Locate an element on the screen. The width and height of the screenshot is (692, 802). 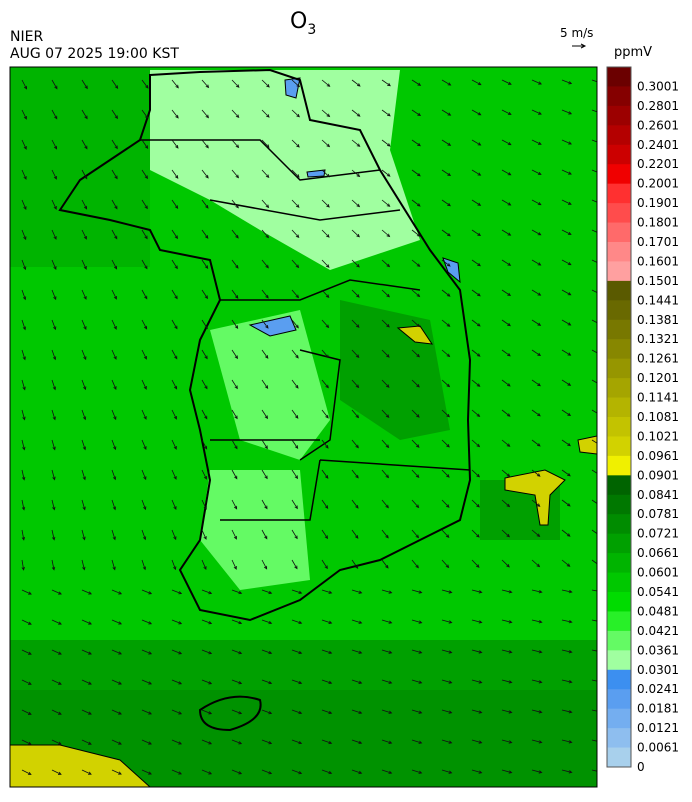
colorbar-label: 0.1141 is located at coordinates (658, 398).